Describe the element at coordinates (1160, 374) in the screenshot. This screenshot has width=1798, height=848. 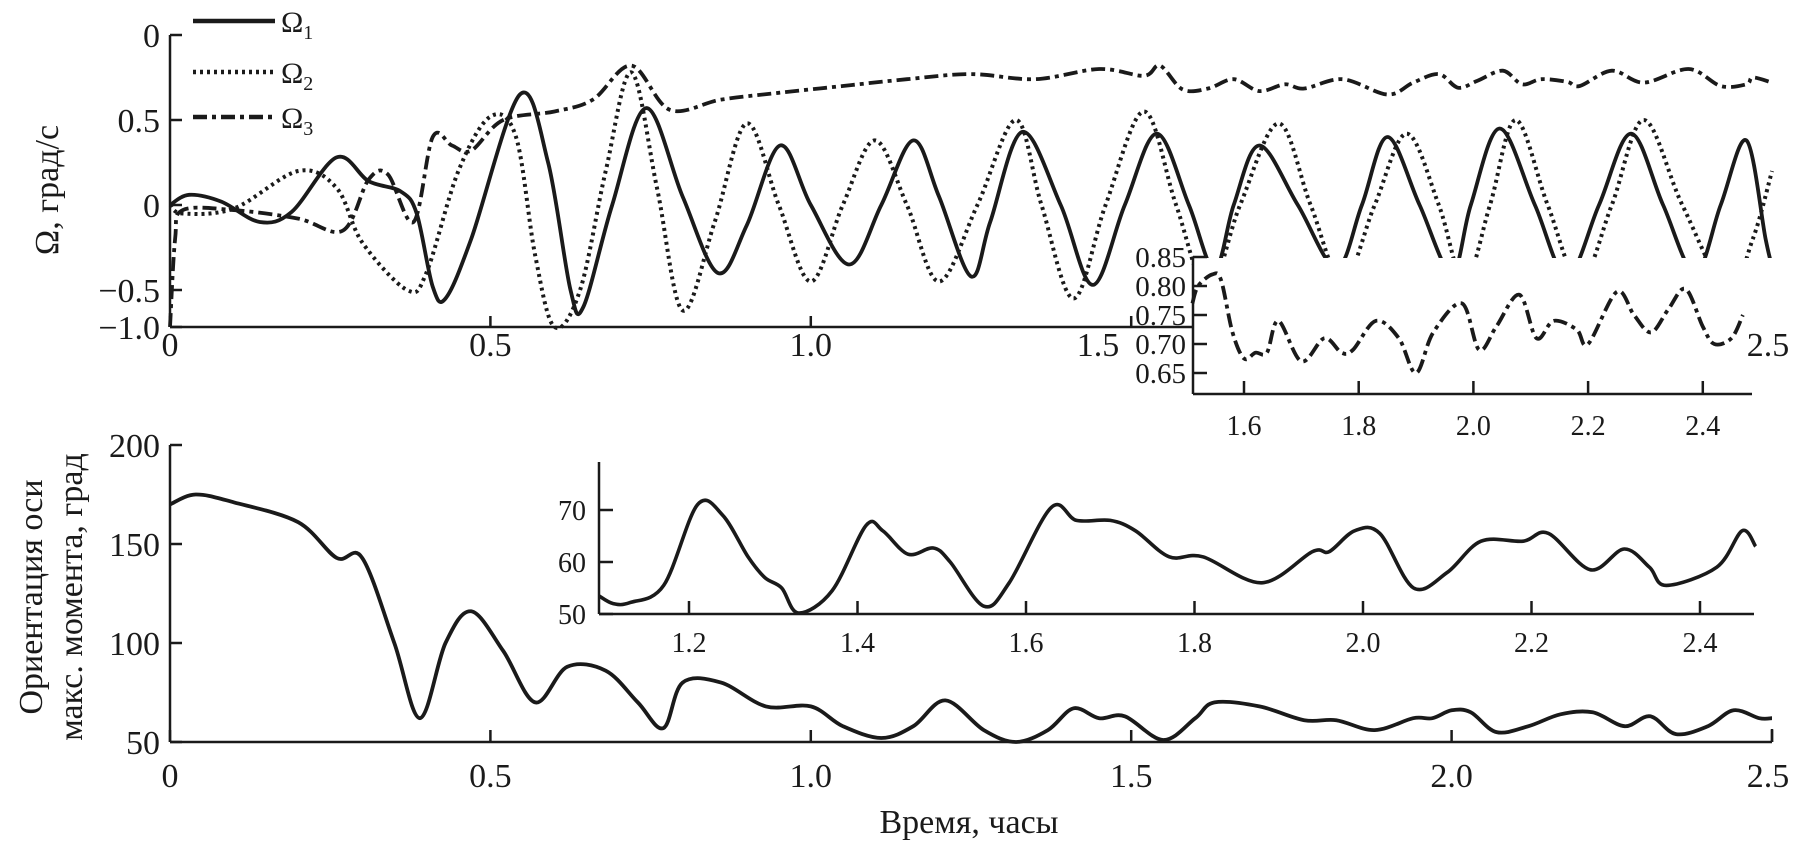
I see `top-inset-y-tick-label: 0.65` at that location.